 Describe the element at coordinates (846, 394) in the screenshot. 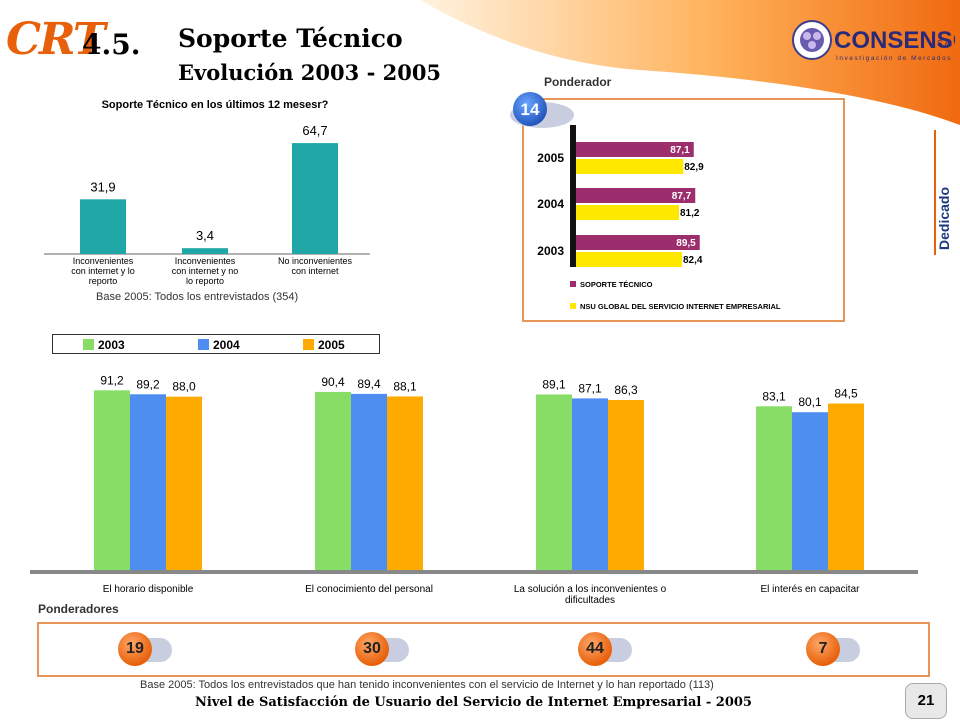

I see `bar-value-label: 84,5` at that location.